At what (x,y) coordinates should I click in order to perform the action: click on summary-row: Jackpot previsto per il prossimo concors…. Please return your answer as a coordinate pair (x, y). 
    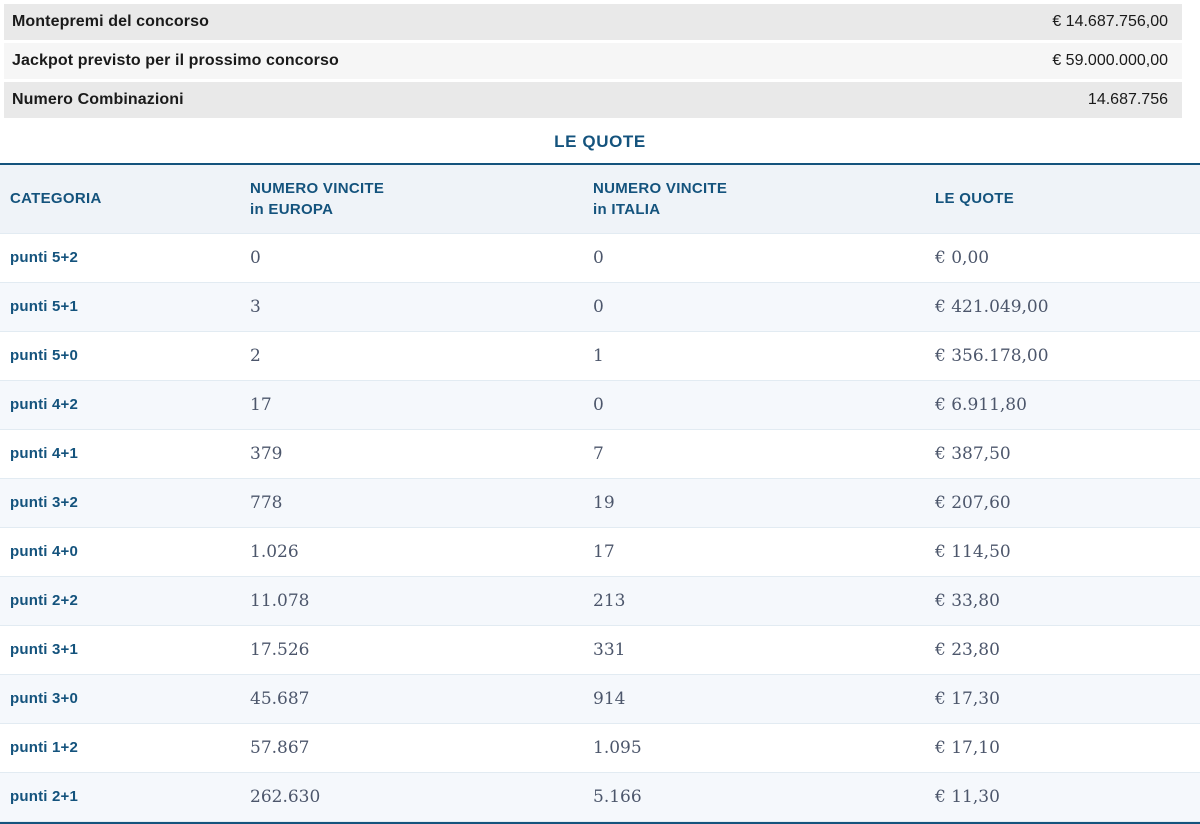
    Looking at the image, I should click on (593, 61).